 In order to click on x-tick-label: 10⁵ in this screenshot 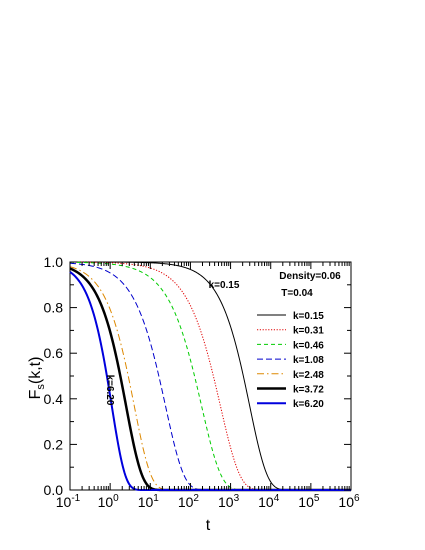, I will do `click(309, 501)`.